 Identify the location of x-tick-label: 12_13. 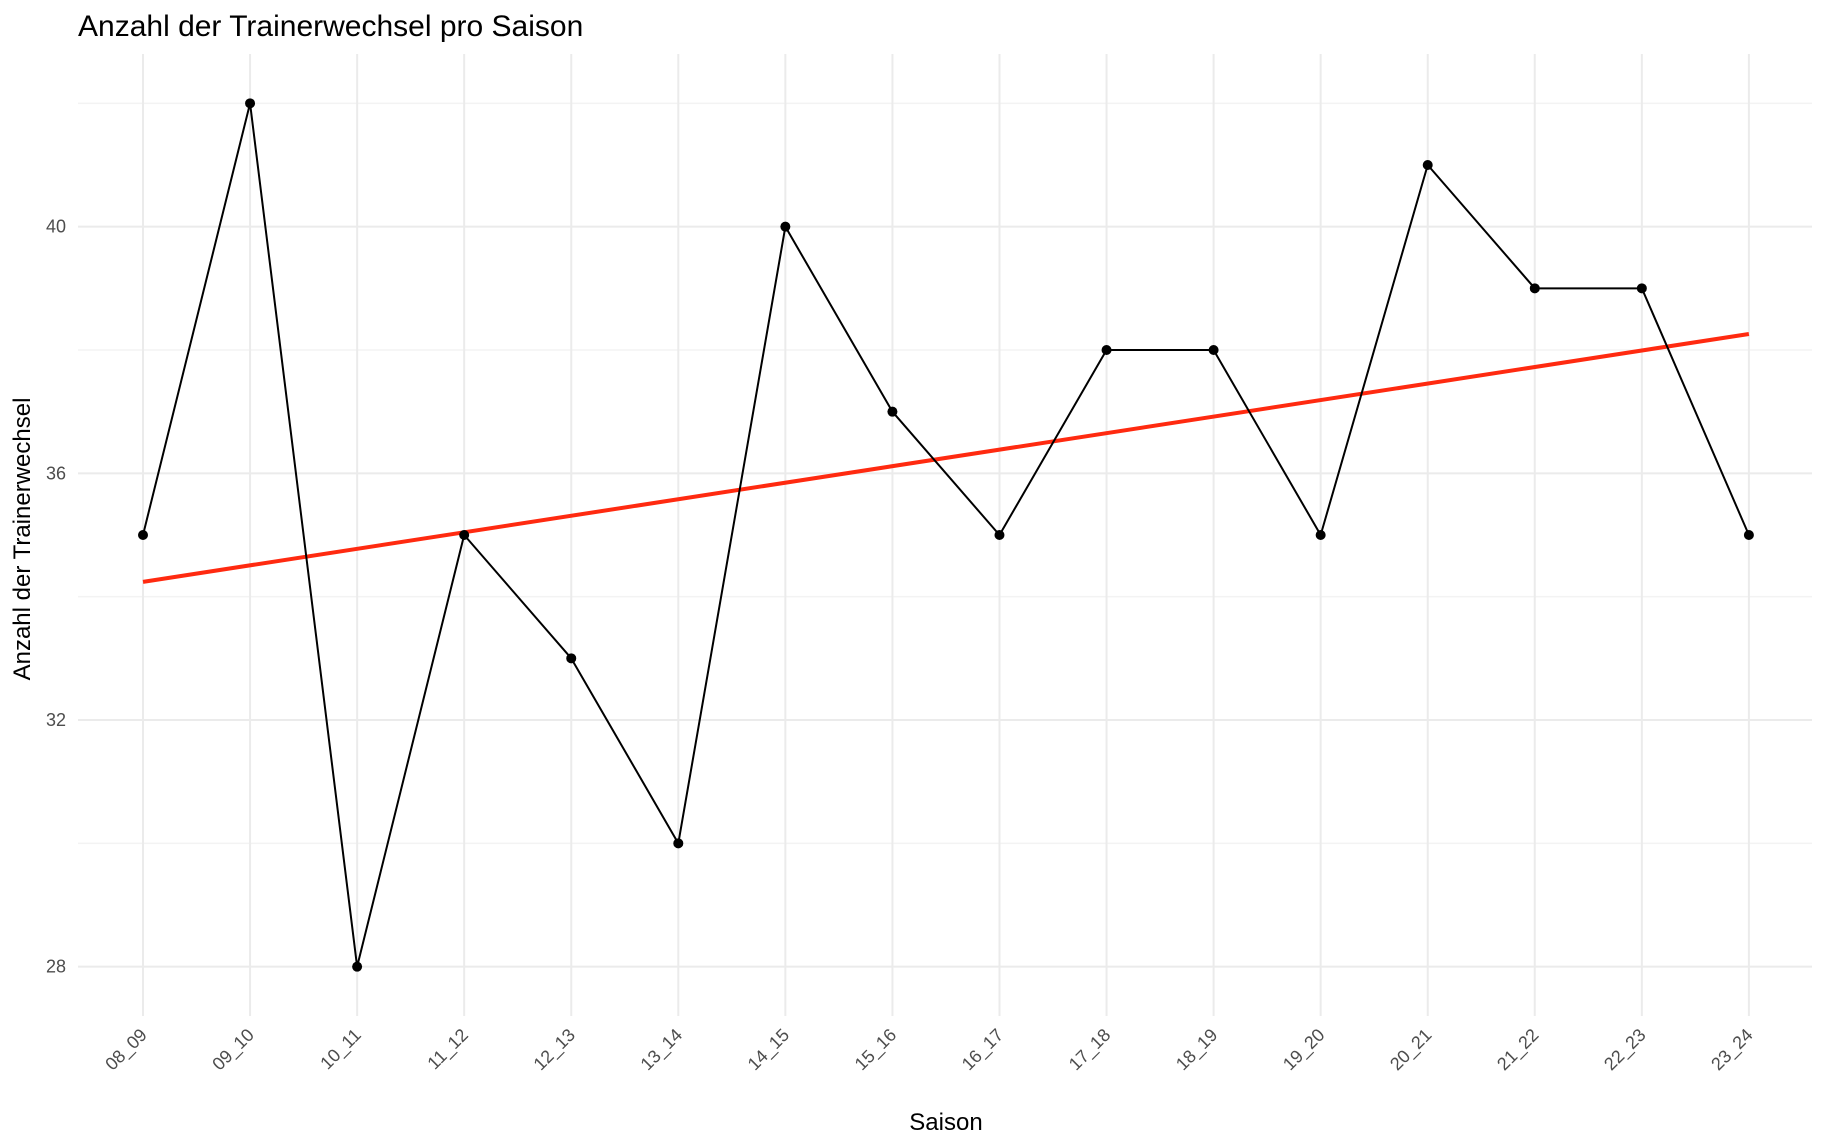
(555, 1050).